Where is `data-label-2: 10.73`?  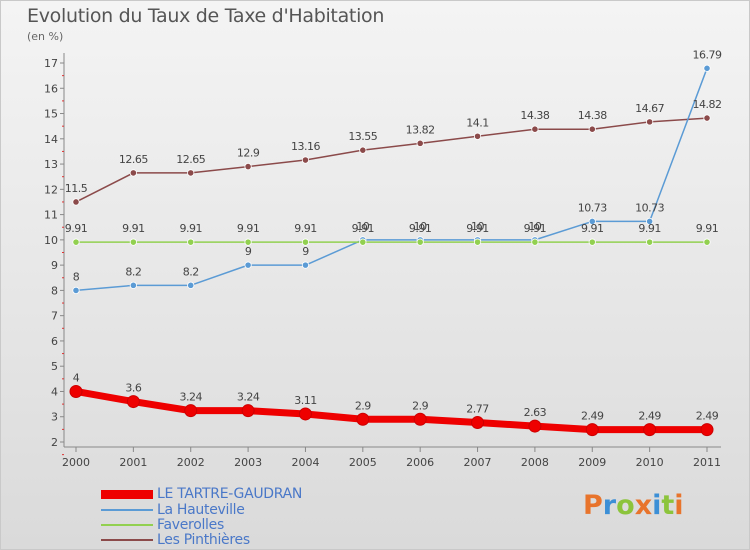
data-label-2: 10.73 is located at coordinates (649, 207).